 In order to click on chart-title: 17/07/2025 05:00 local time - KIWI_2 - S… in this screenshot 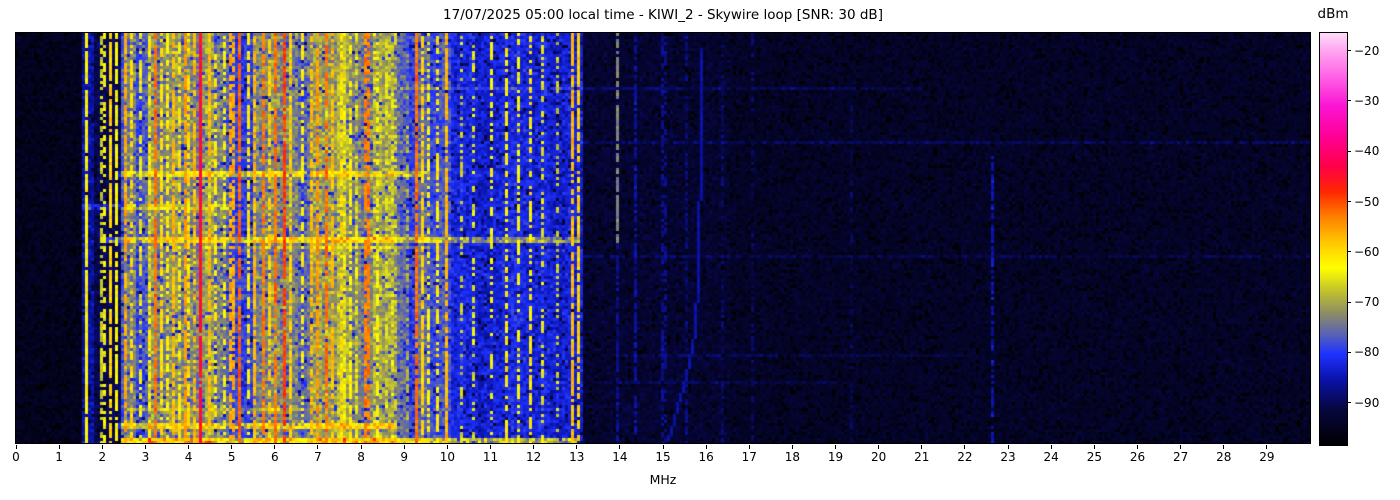, I will do `click(663, 15)`.